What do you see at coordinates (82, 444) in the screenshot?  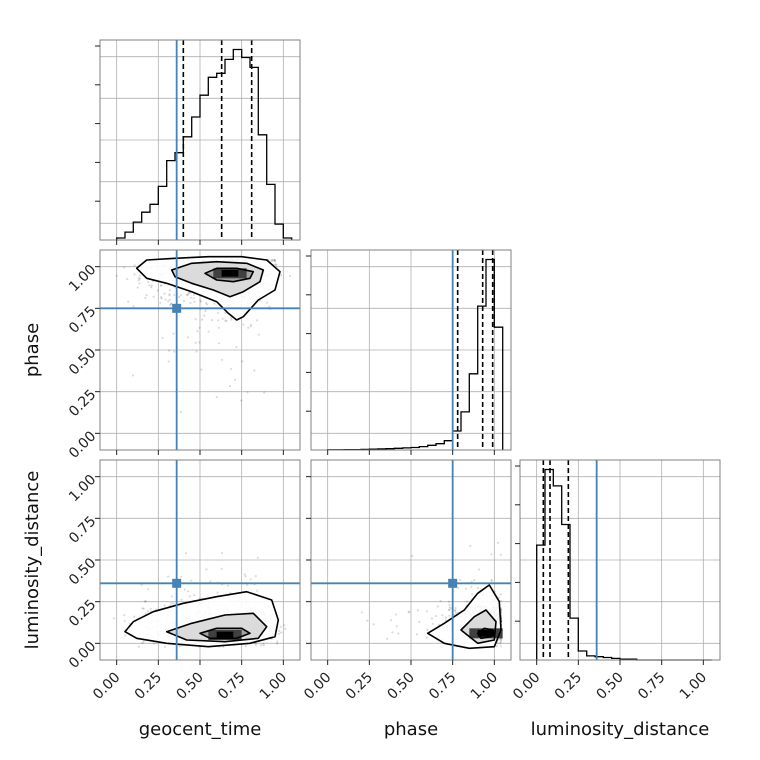 I see `panel-geocent_time-vs-phase-ytick-label-0: 0.00` at bounding box center [82, 444].